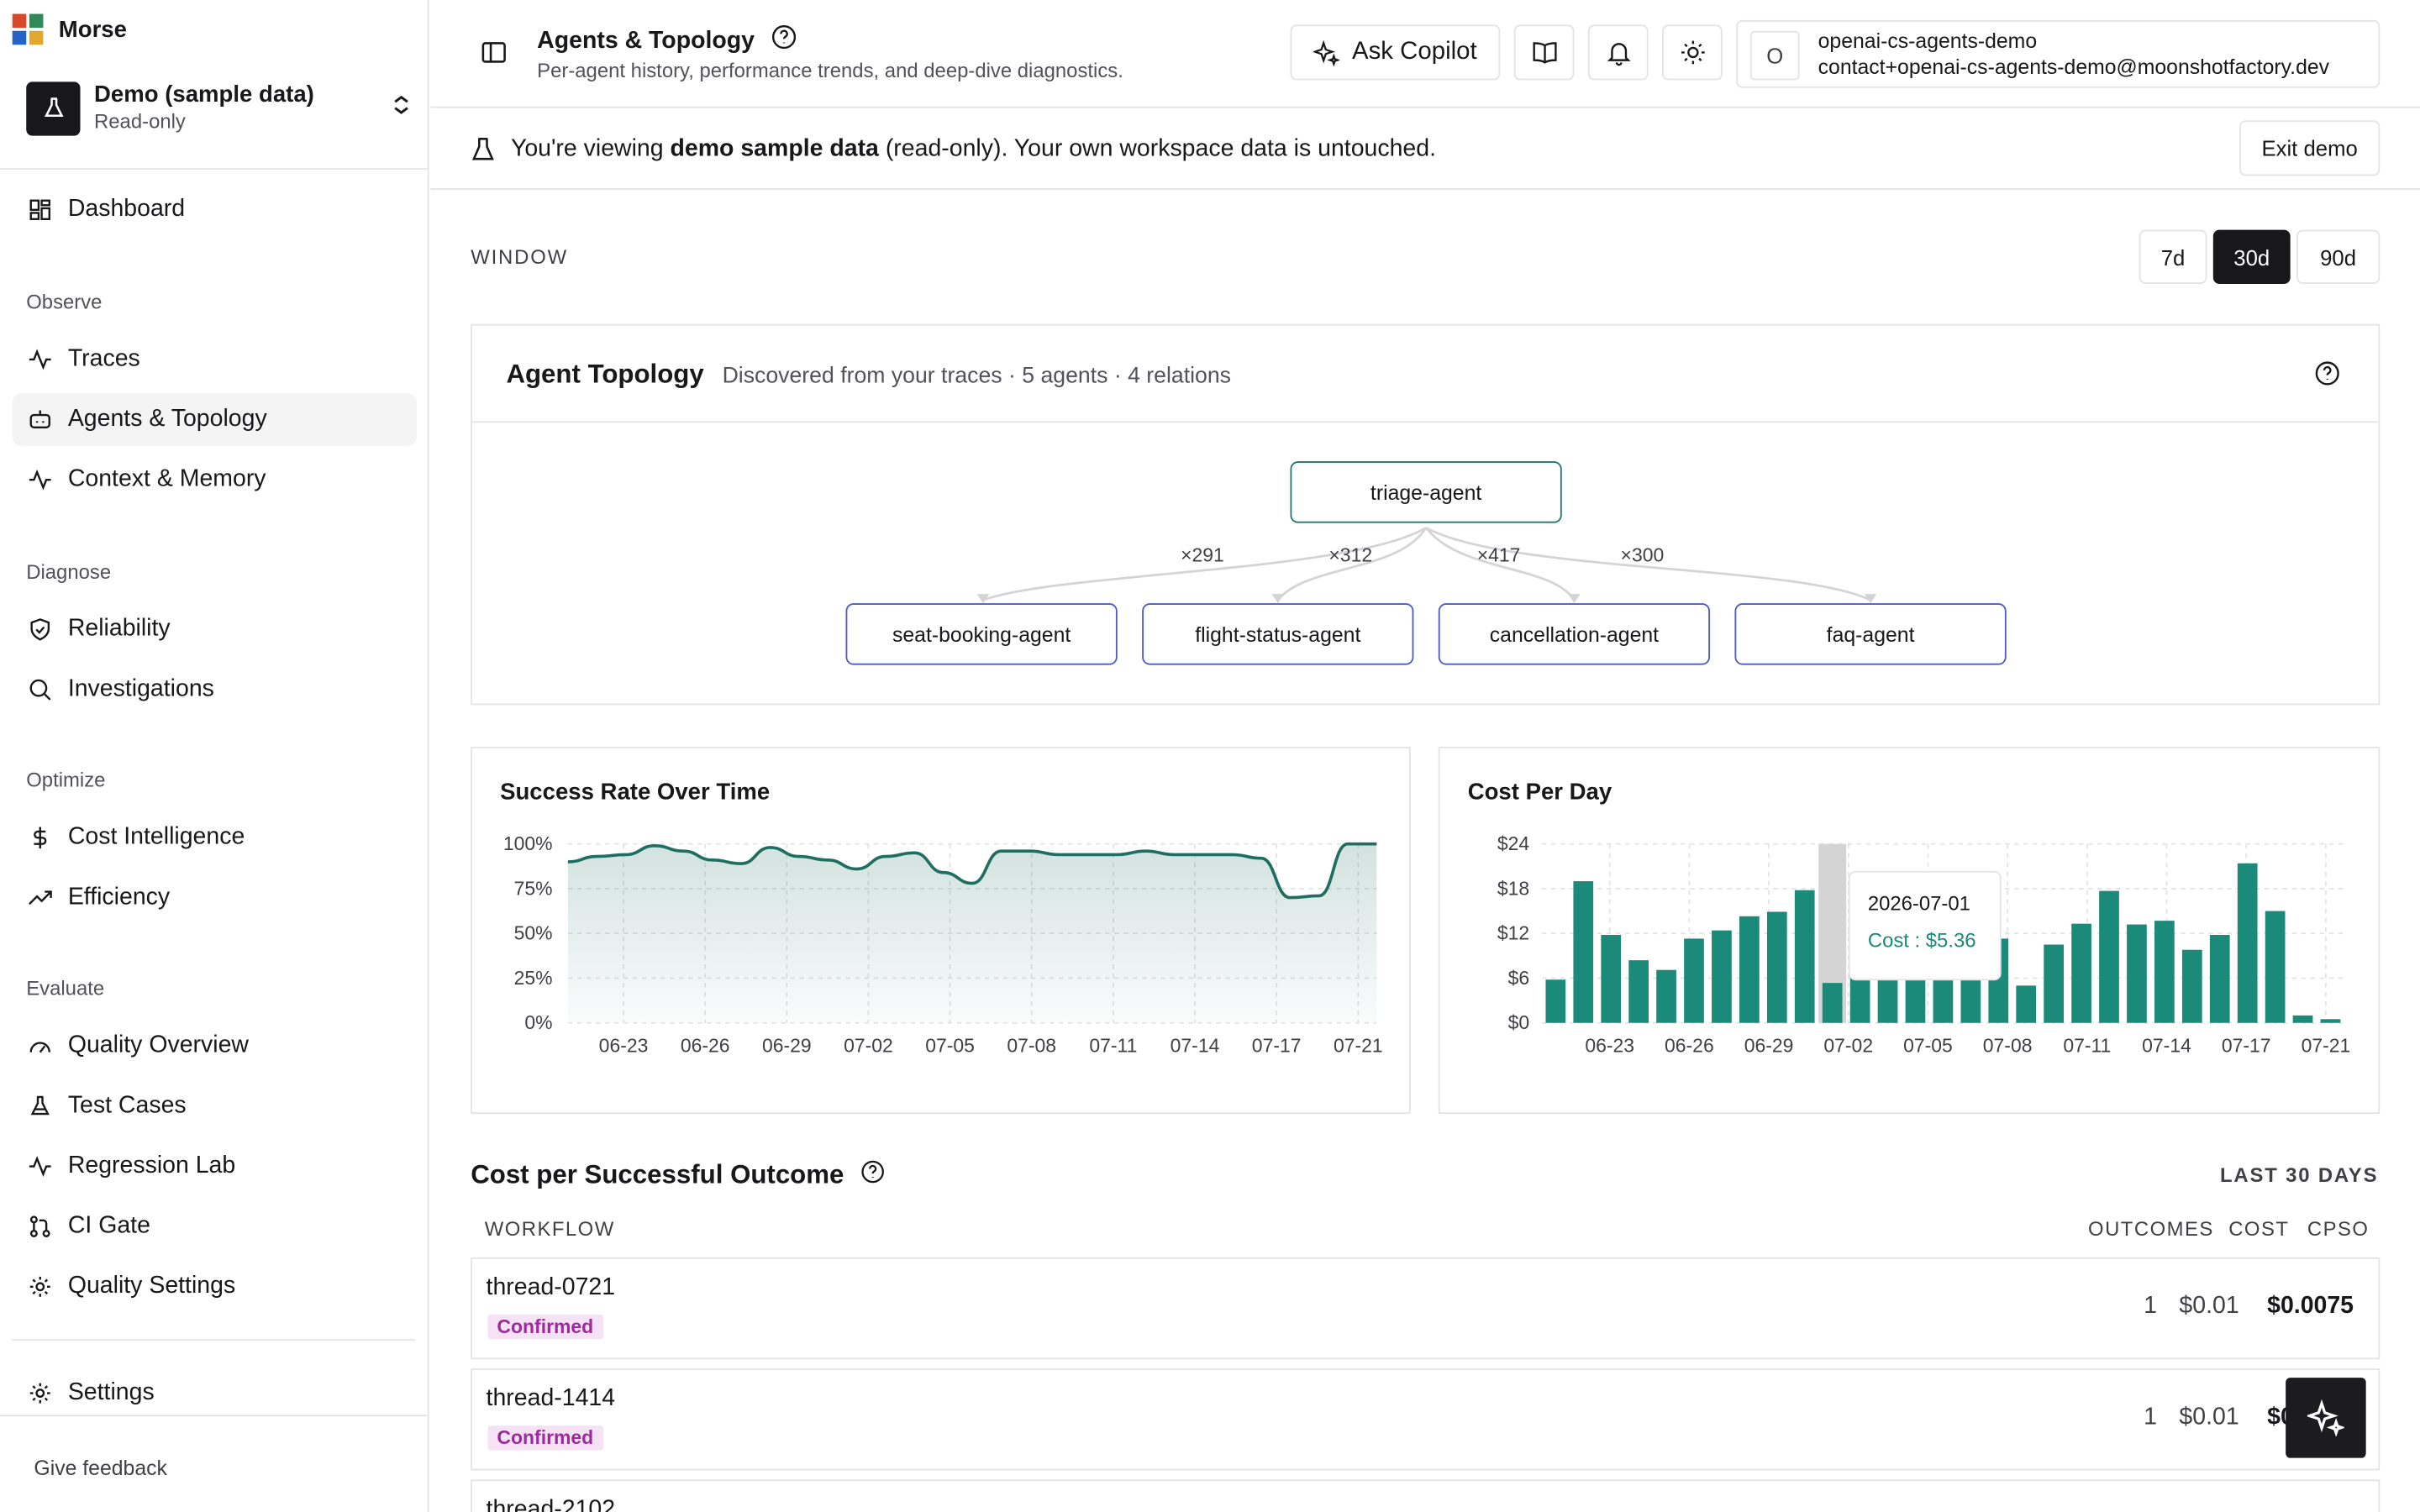  Describe the element at coordinates (166, 478) in the screenshot. I see `nav-label: Context & Memory` at that location.